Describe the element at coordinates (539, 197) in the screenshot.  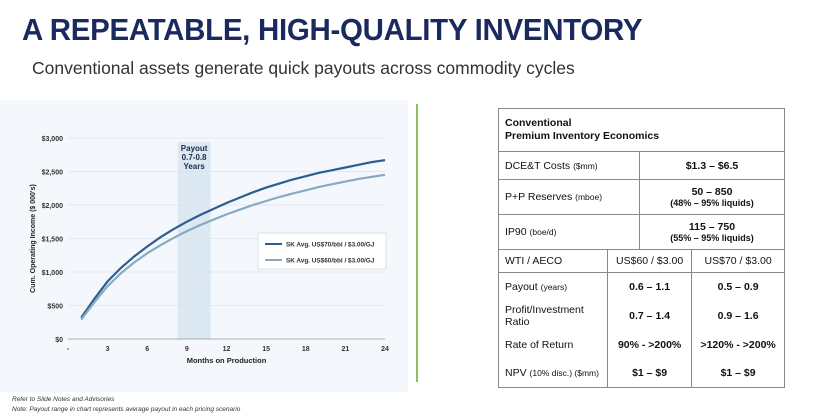
I see `row-label: P+P Reserves` at that location.